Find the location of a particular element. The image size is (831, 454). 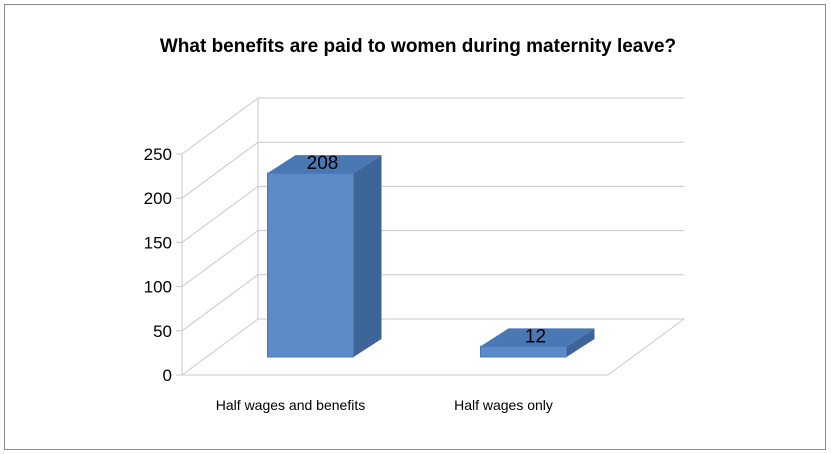

y-tick-label: 100 is located at coordinates (158, 287).